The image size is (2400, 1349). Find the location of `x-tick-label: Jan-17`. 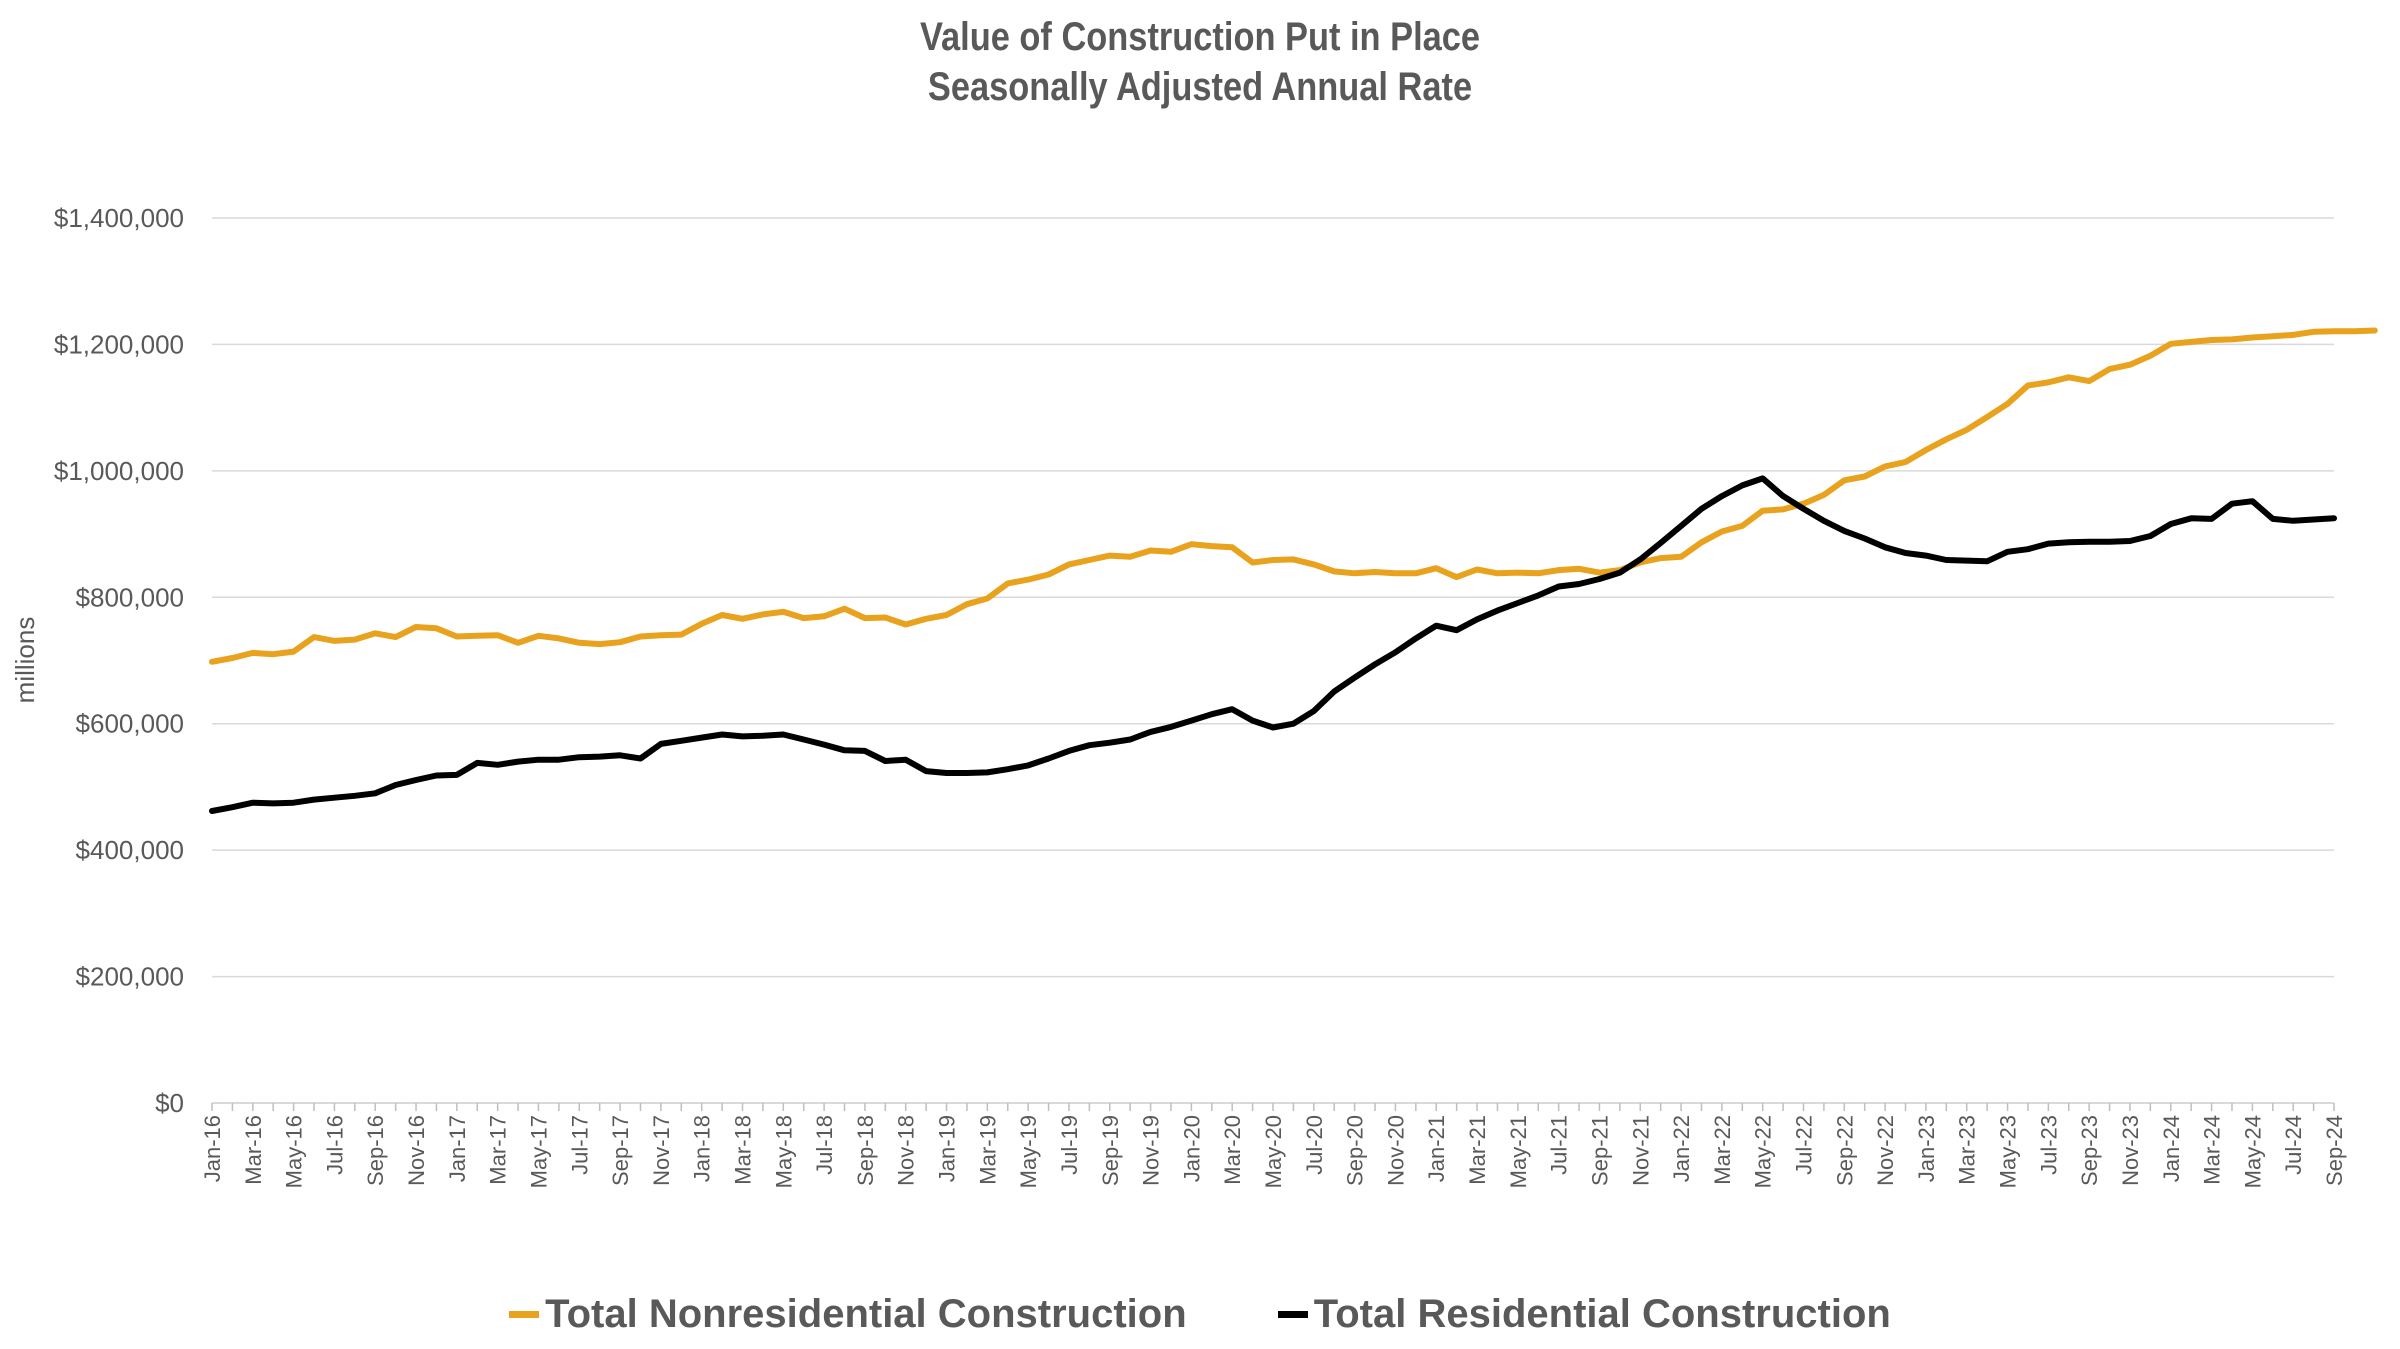

x-tick-label: Jan-17 is located at coordinates (457, 1148).